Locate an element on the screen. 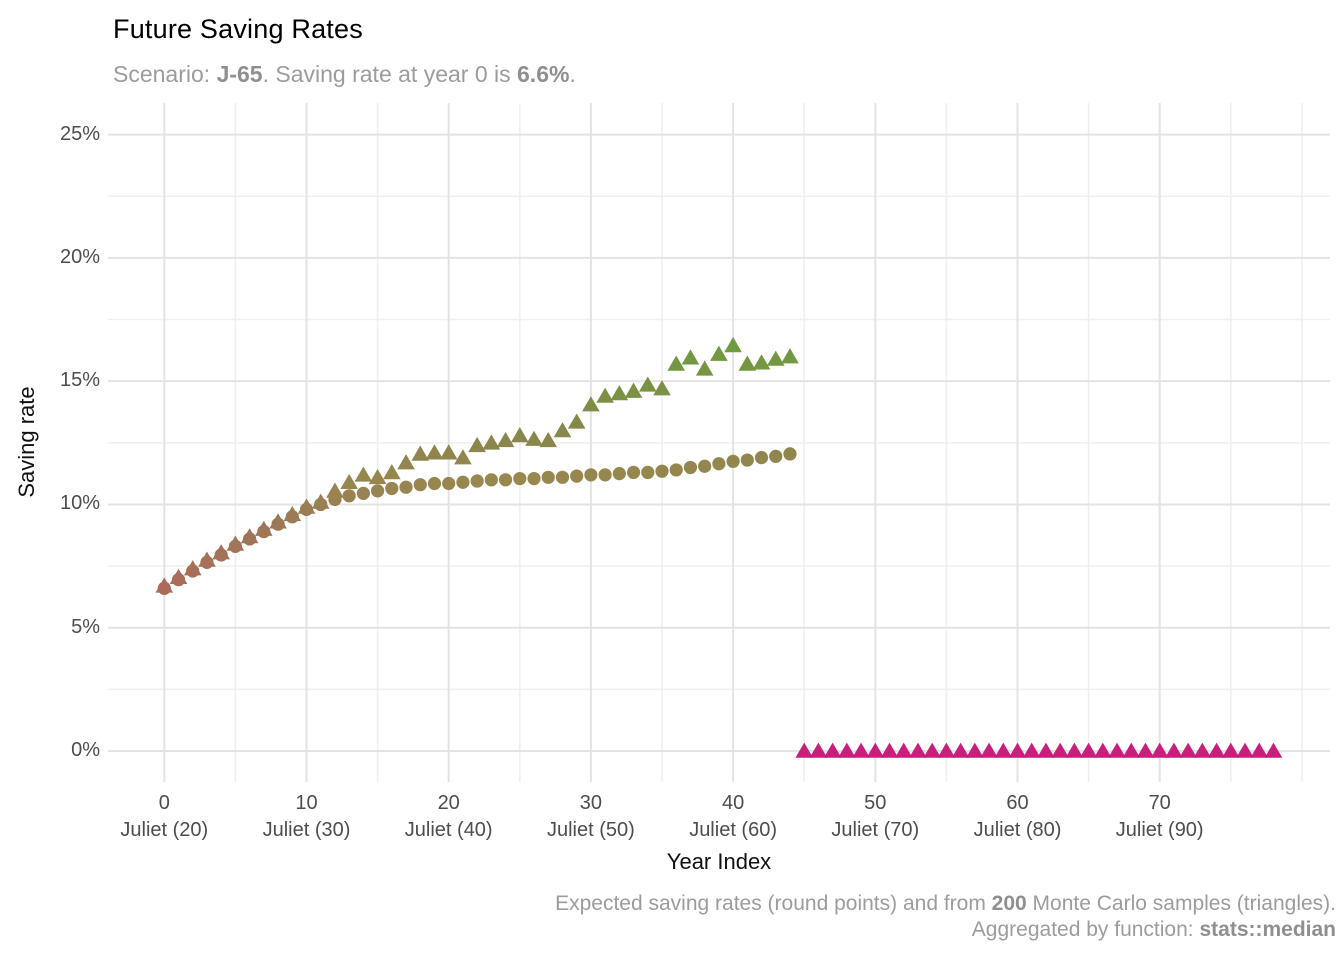 The height and width of the screenshot is (960, 1344). caption2-bold: stats::median is located at coordinates (1267, 929).